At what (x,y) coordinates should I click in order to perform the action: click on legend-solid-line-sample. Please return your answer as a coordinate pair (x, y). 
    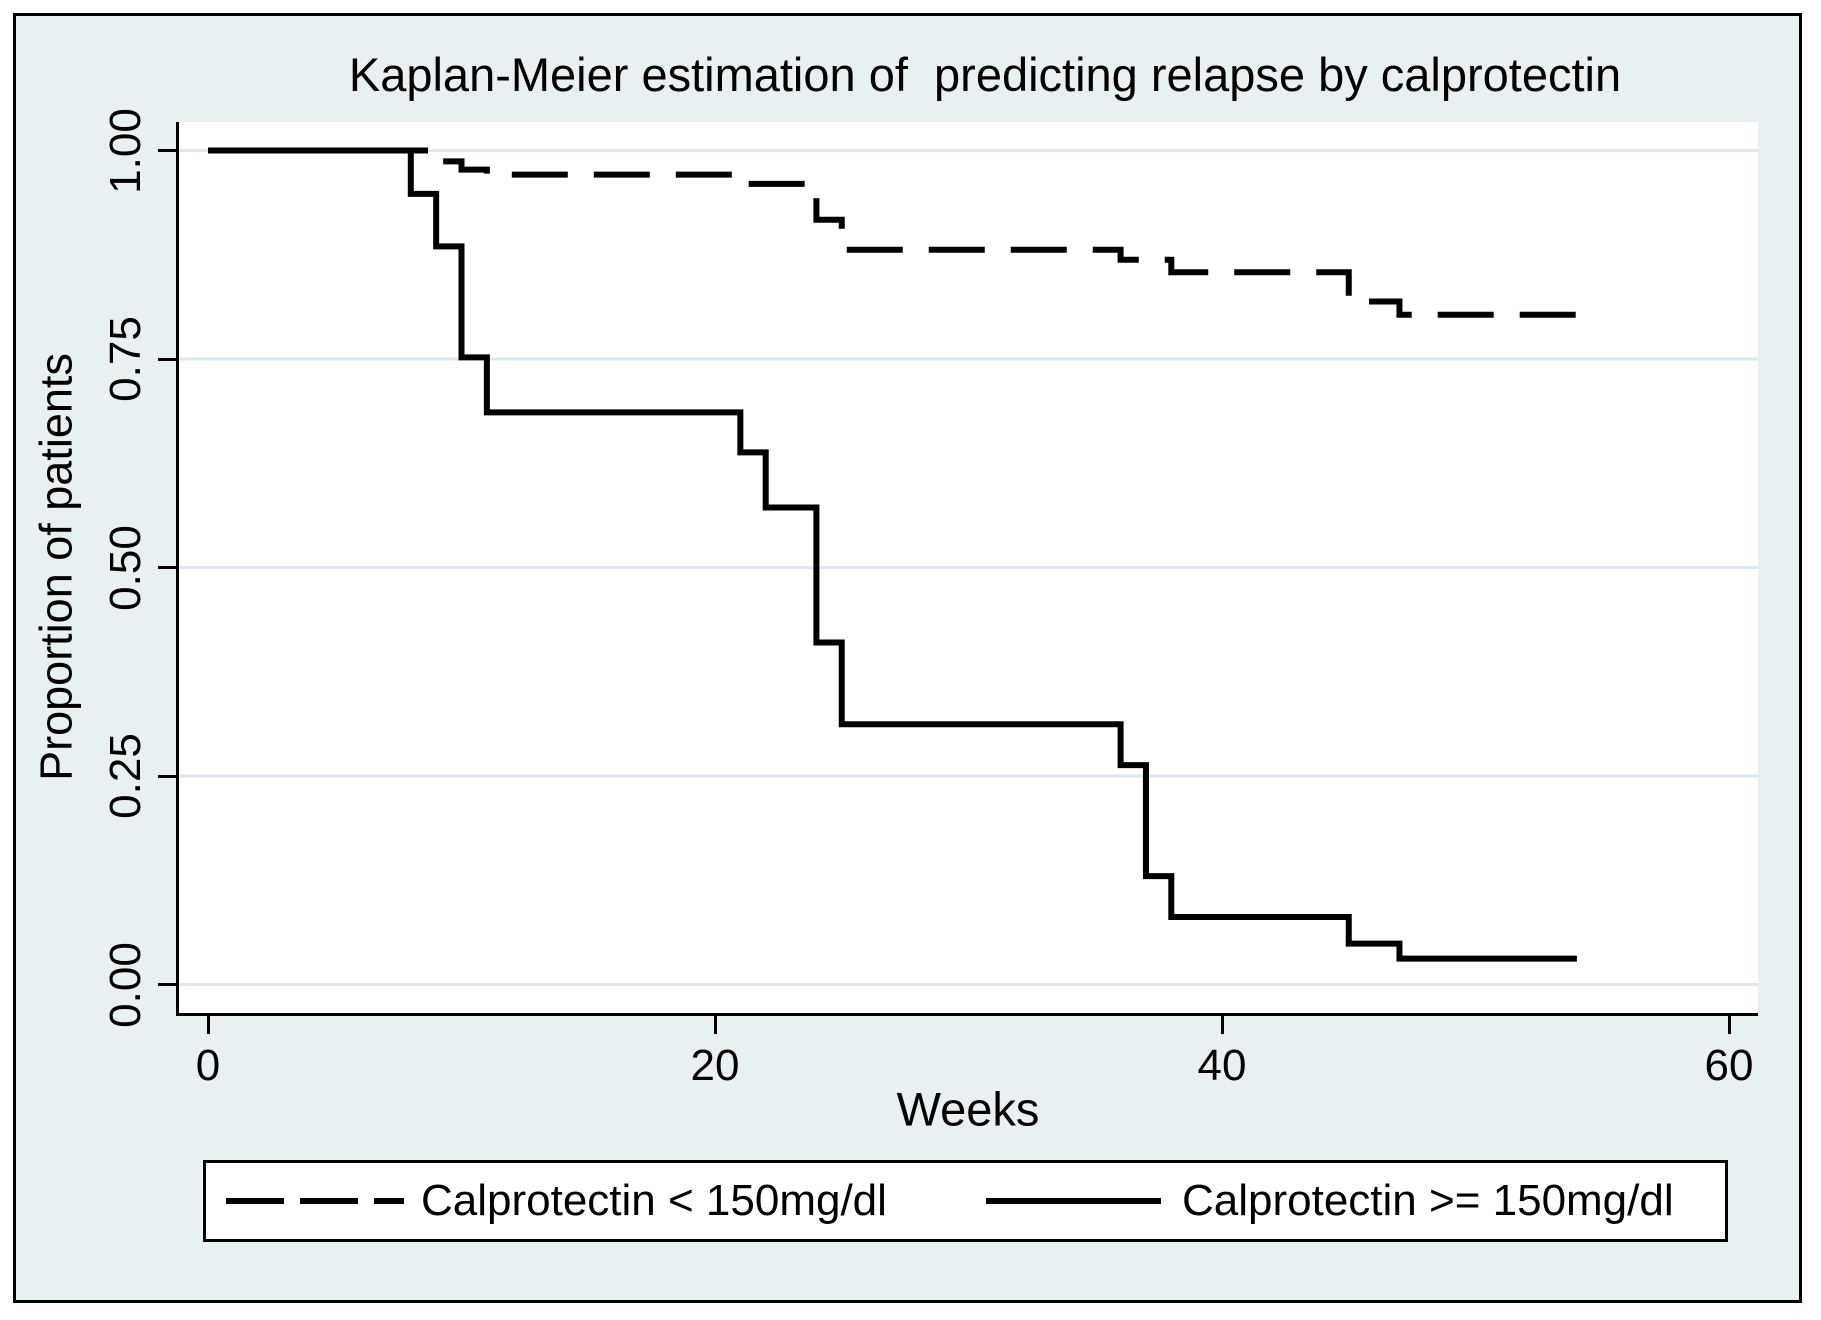
    Looking at the image, I should click on (1073, 1201).